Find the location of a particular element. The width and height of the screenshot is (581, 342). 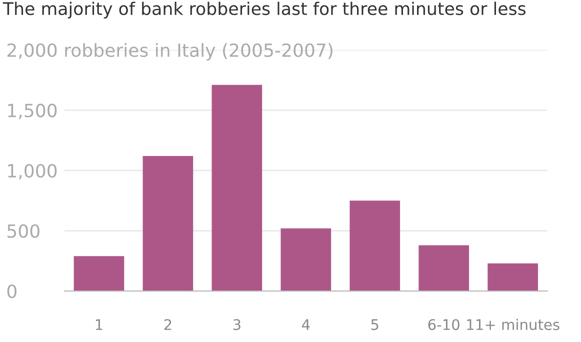

x-tick-label: 3 is located at coordinates (236, 324).